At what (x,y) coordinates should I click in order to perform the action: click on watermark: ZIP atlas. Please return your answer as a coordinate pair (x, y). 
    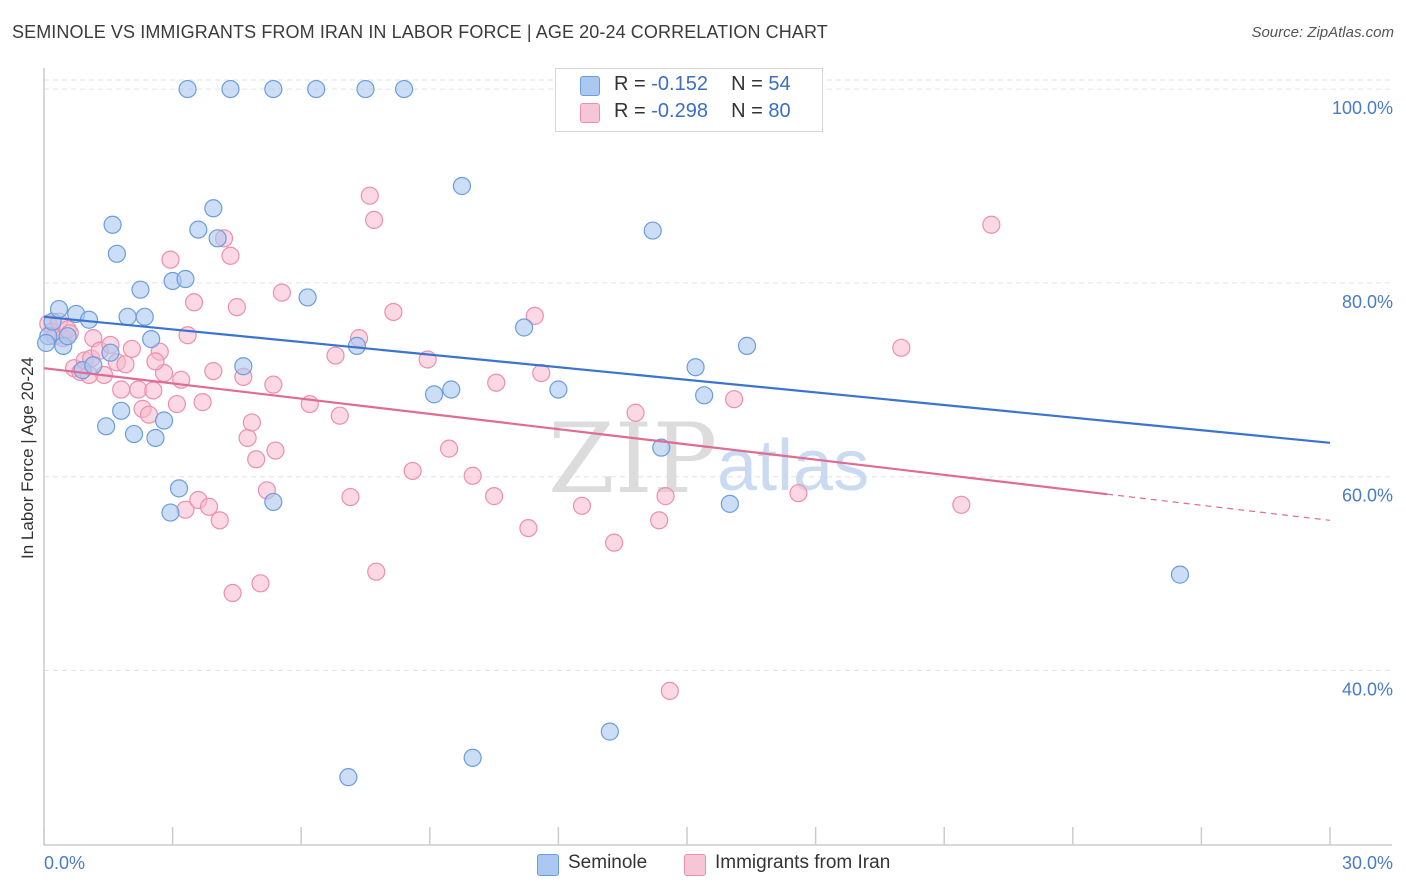
    Looking at the image, I should click on (708, 459).